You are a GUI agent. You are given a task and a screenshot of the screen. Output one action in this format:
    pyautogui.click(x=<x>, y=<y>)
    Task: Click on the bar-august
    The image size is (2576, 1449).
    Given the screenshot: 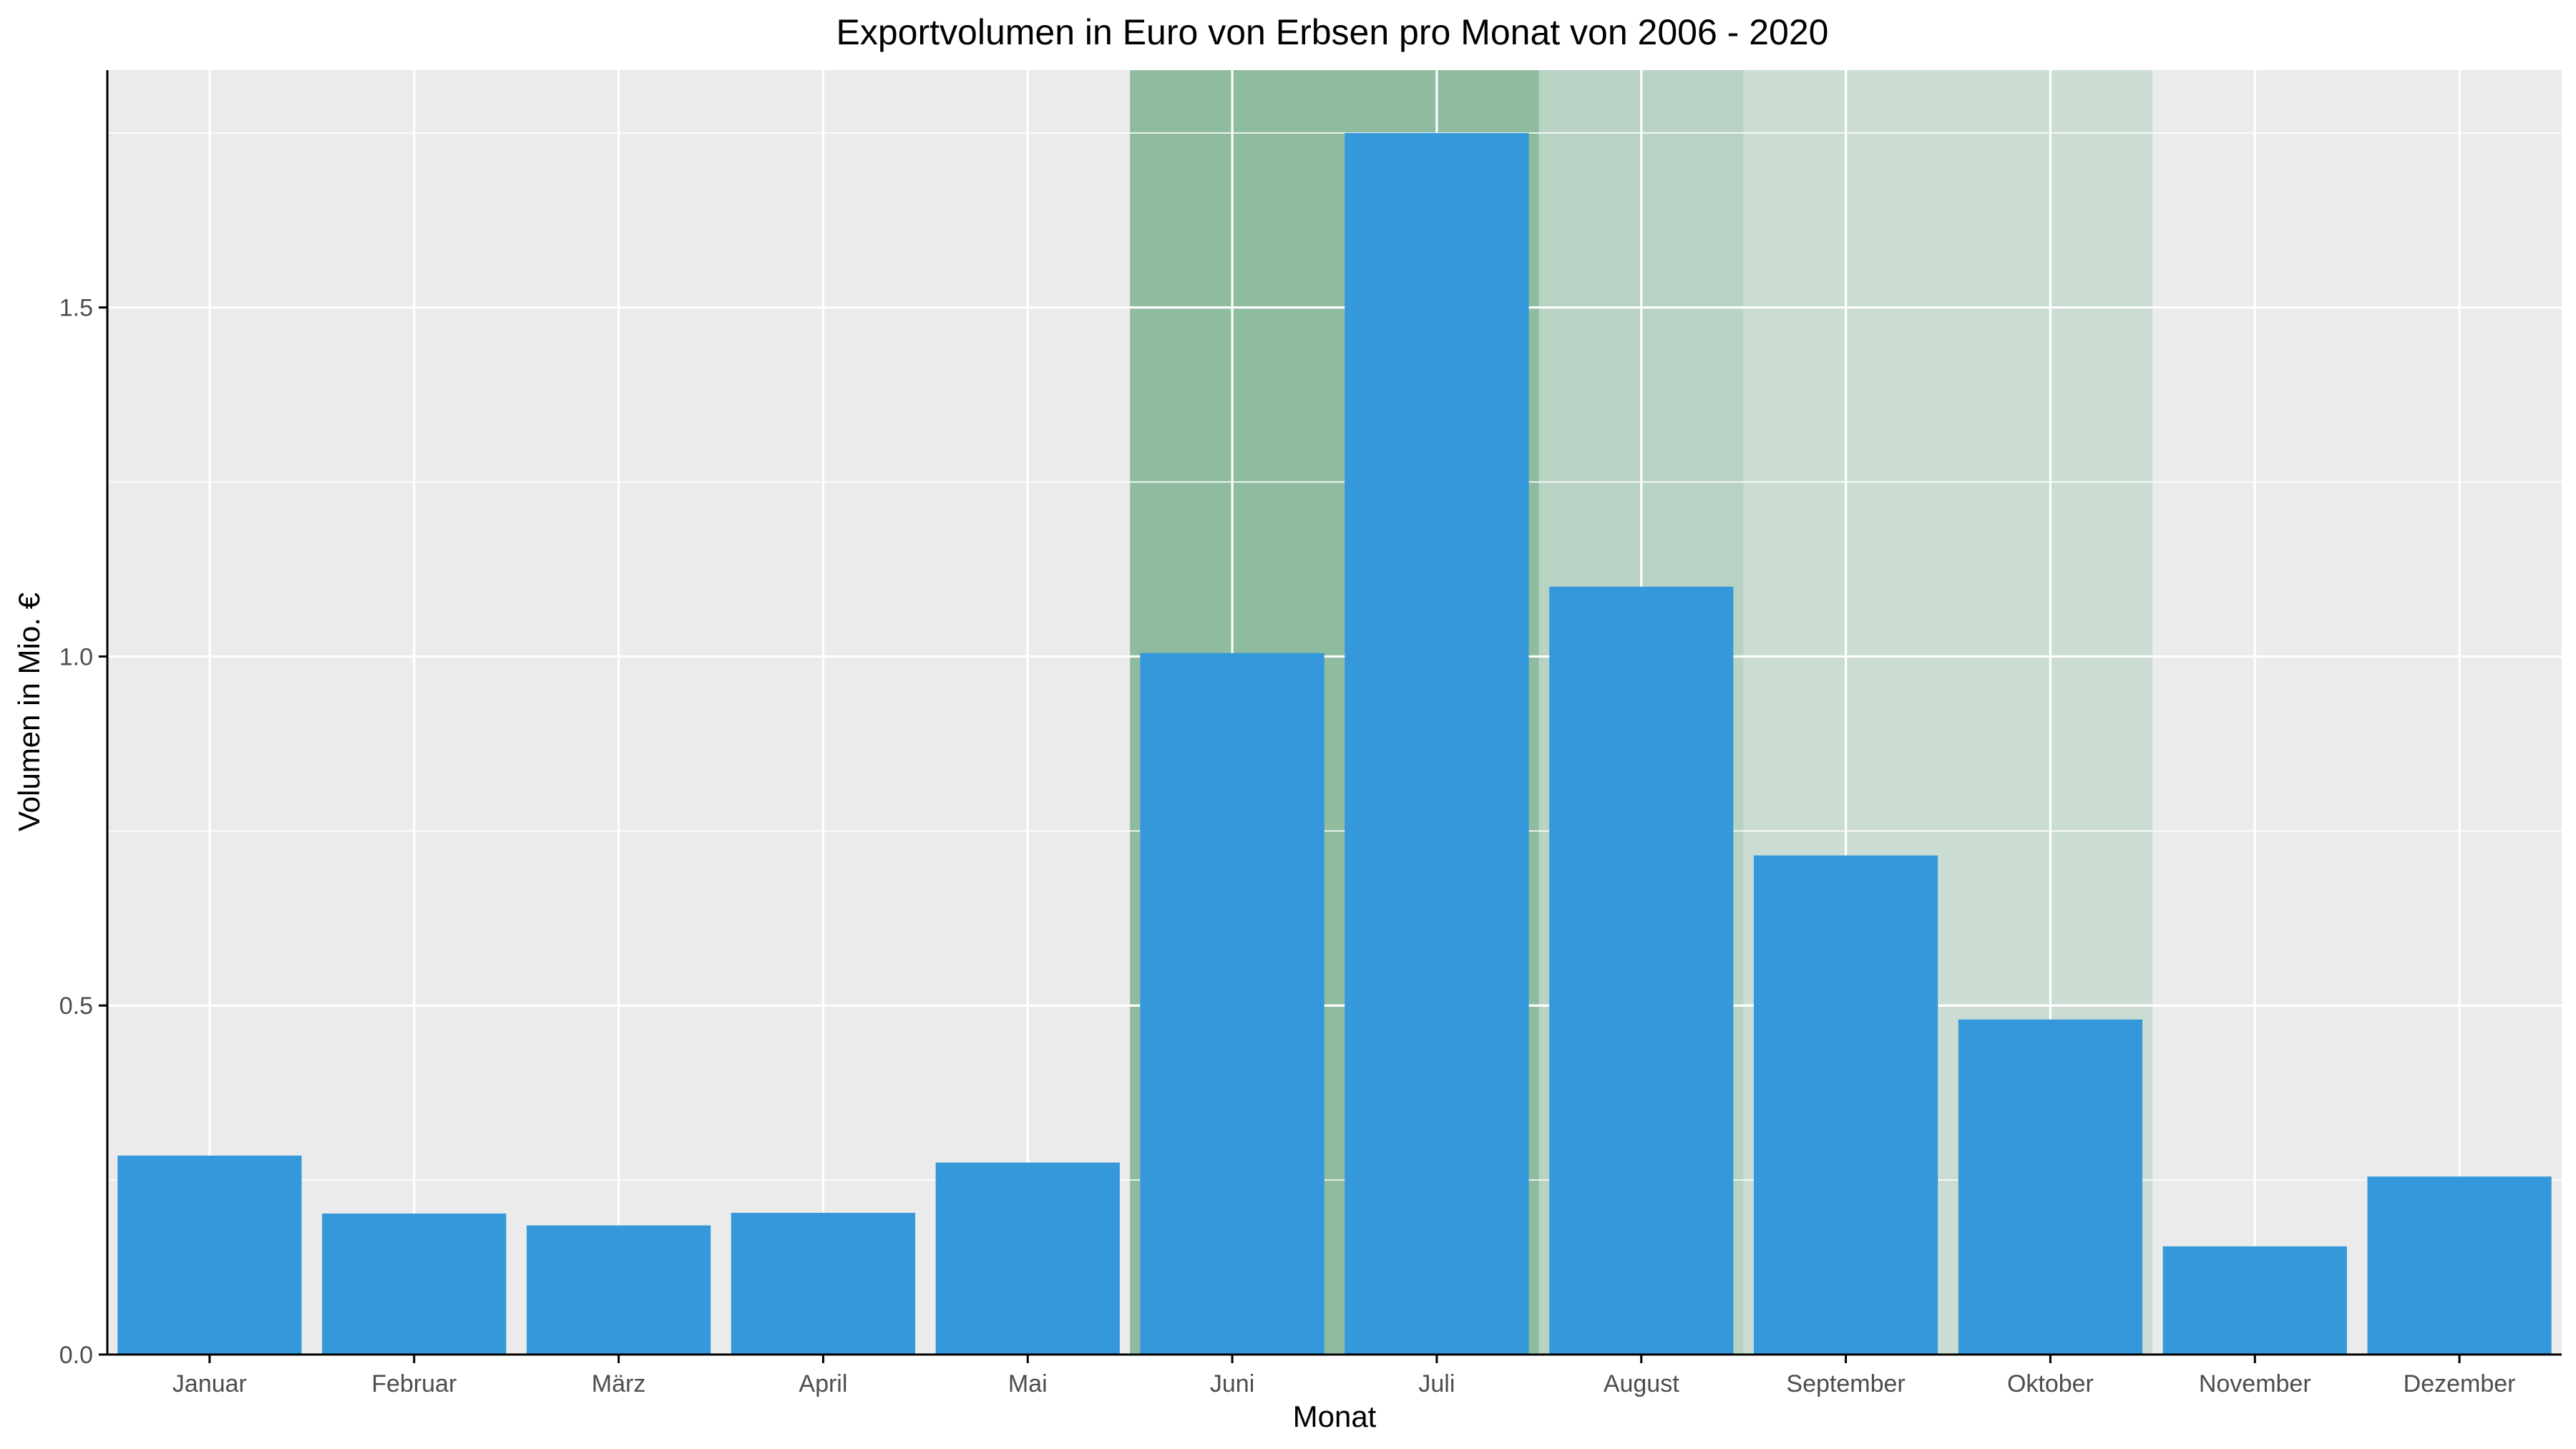 What is the action you would take?
    pyautogui.click(x=1641, y=970)
    